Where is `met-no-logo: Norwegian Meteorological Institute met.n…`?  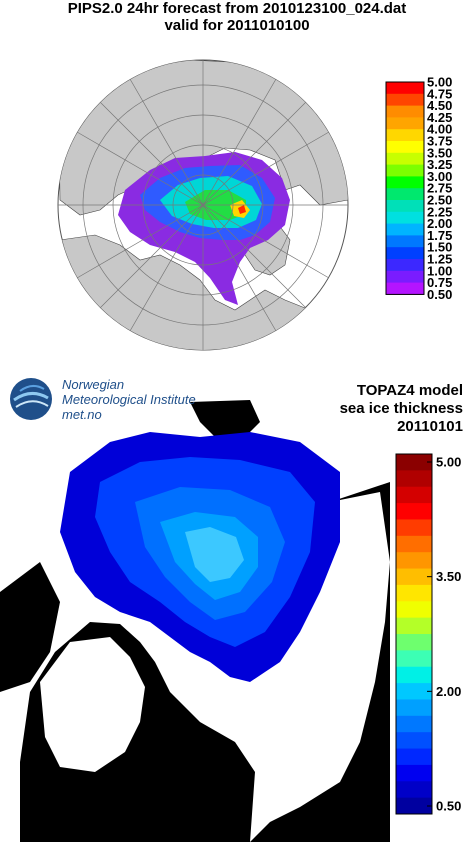 met-no-logo: Norwegian Meteorological Institute met.n… is located at coordinates (103, 400).